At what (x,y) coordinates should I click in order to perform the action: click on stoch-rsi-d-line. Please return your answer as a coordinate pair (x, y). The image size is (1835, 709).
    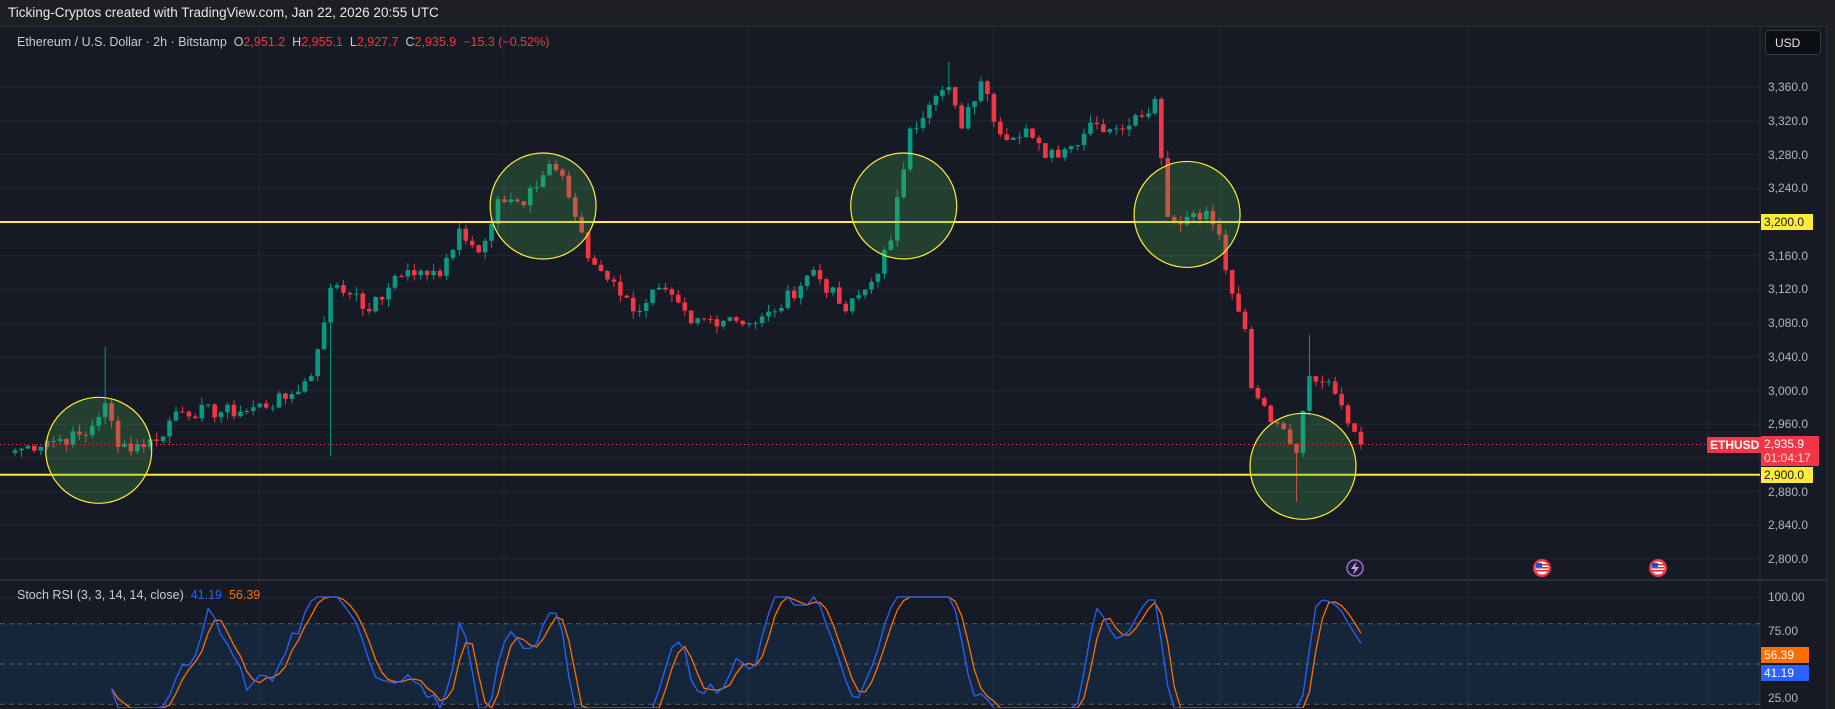
    Looking at the image, I should click on (736, 652).